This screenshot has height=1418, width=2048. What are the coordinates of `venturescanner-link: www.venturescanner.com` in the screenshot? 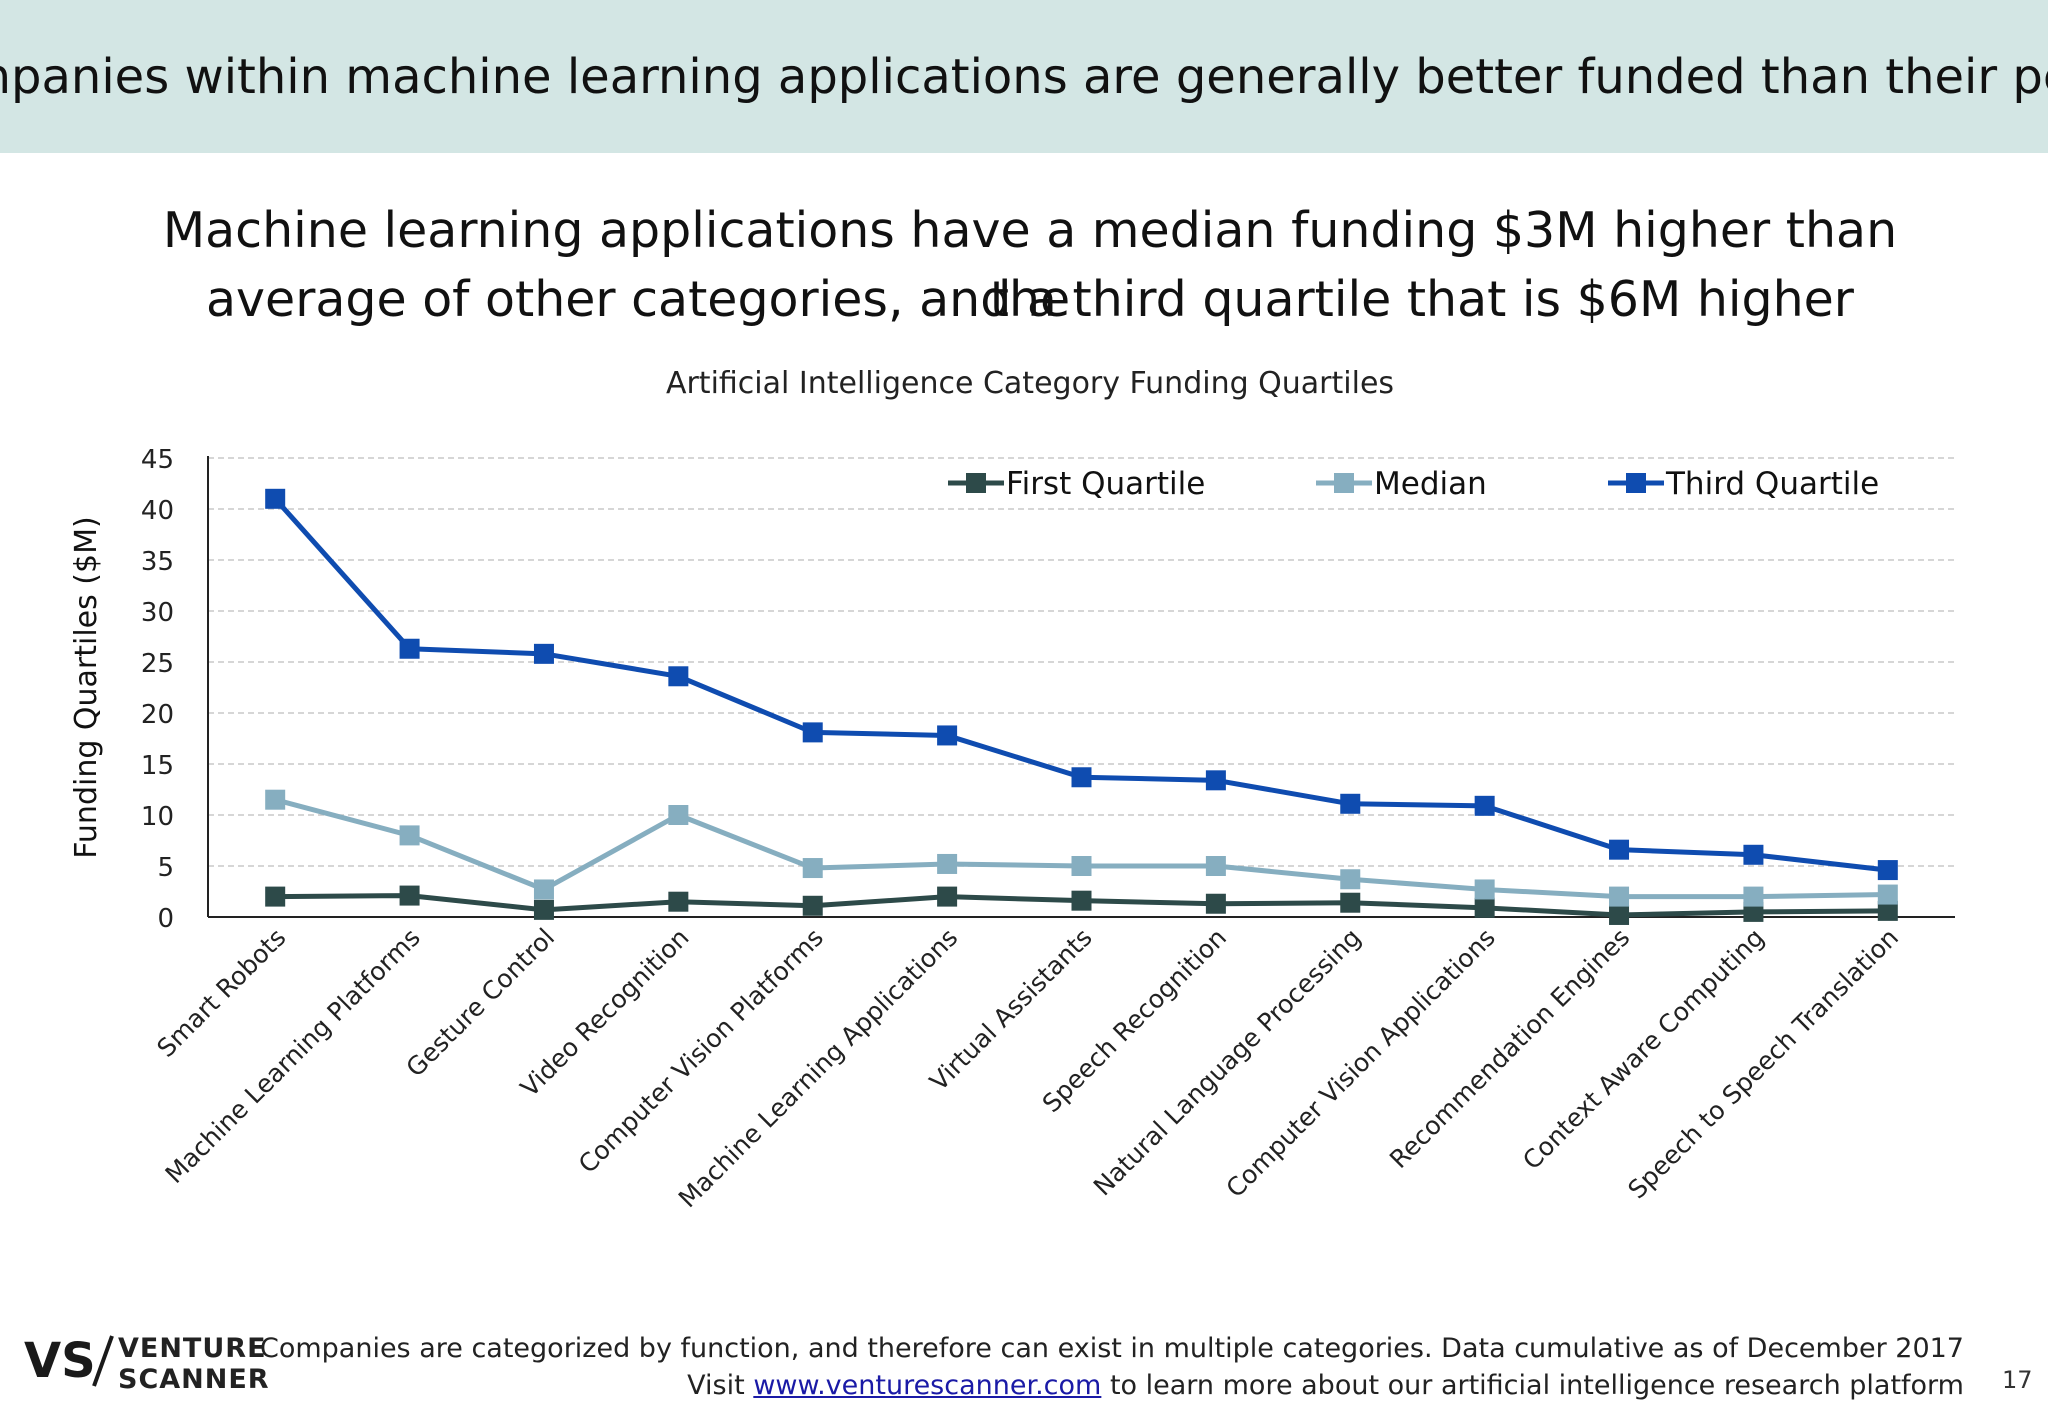 It's located at (927, 1385).